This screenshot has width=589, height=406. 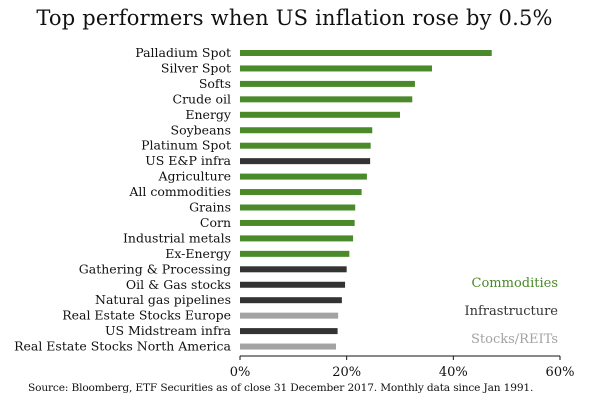 I want to click on category-label-8: Agriculture, so click(x=195, y=176).